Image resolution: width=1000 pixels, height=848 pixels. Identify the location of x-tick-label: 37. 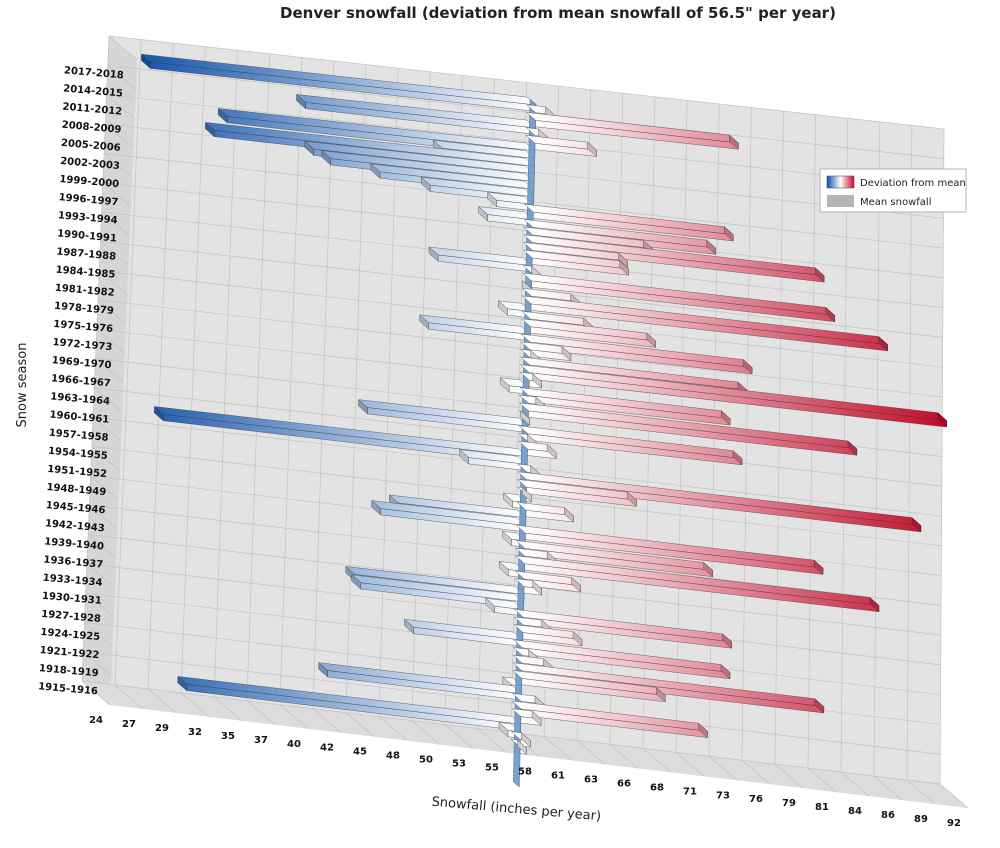
(261, 740).